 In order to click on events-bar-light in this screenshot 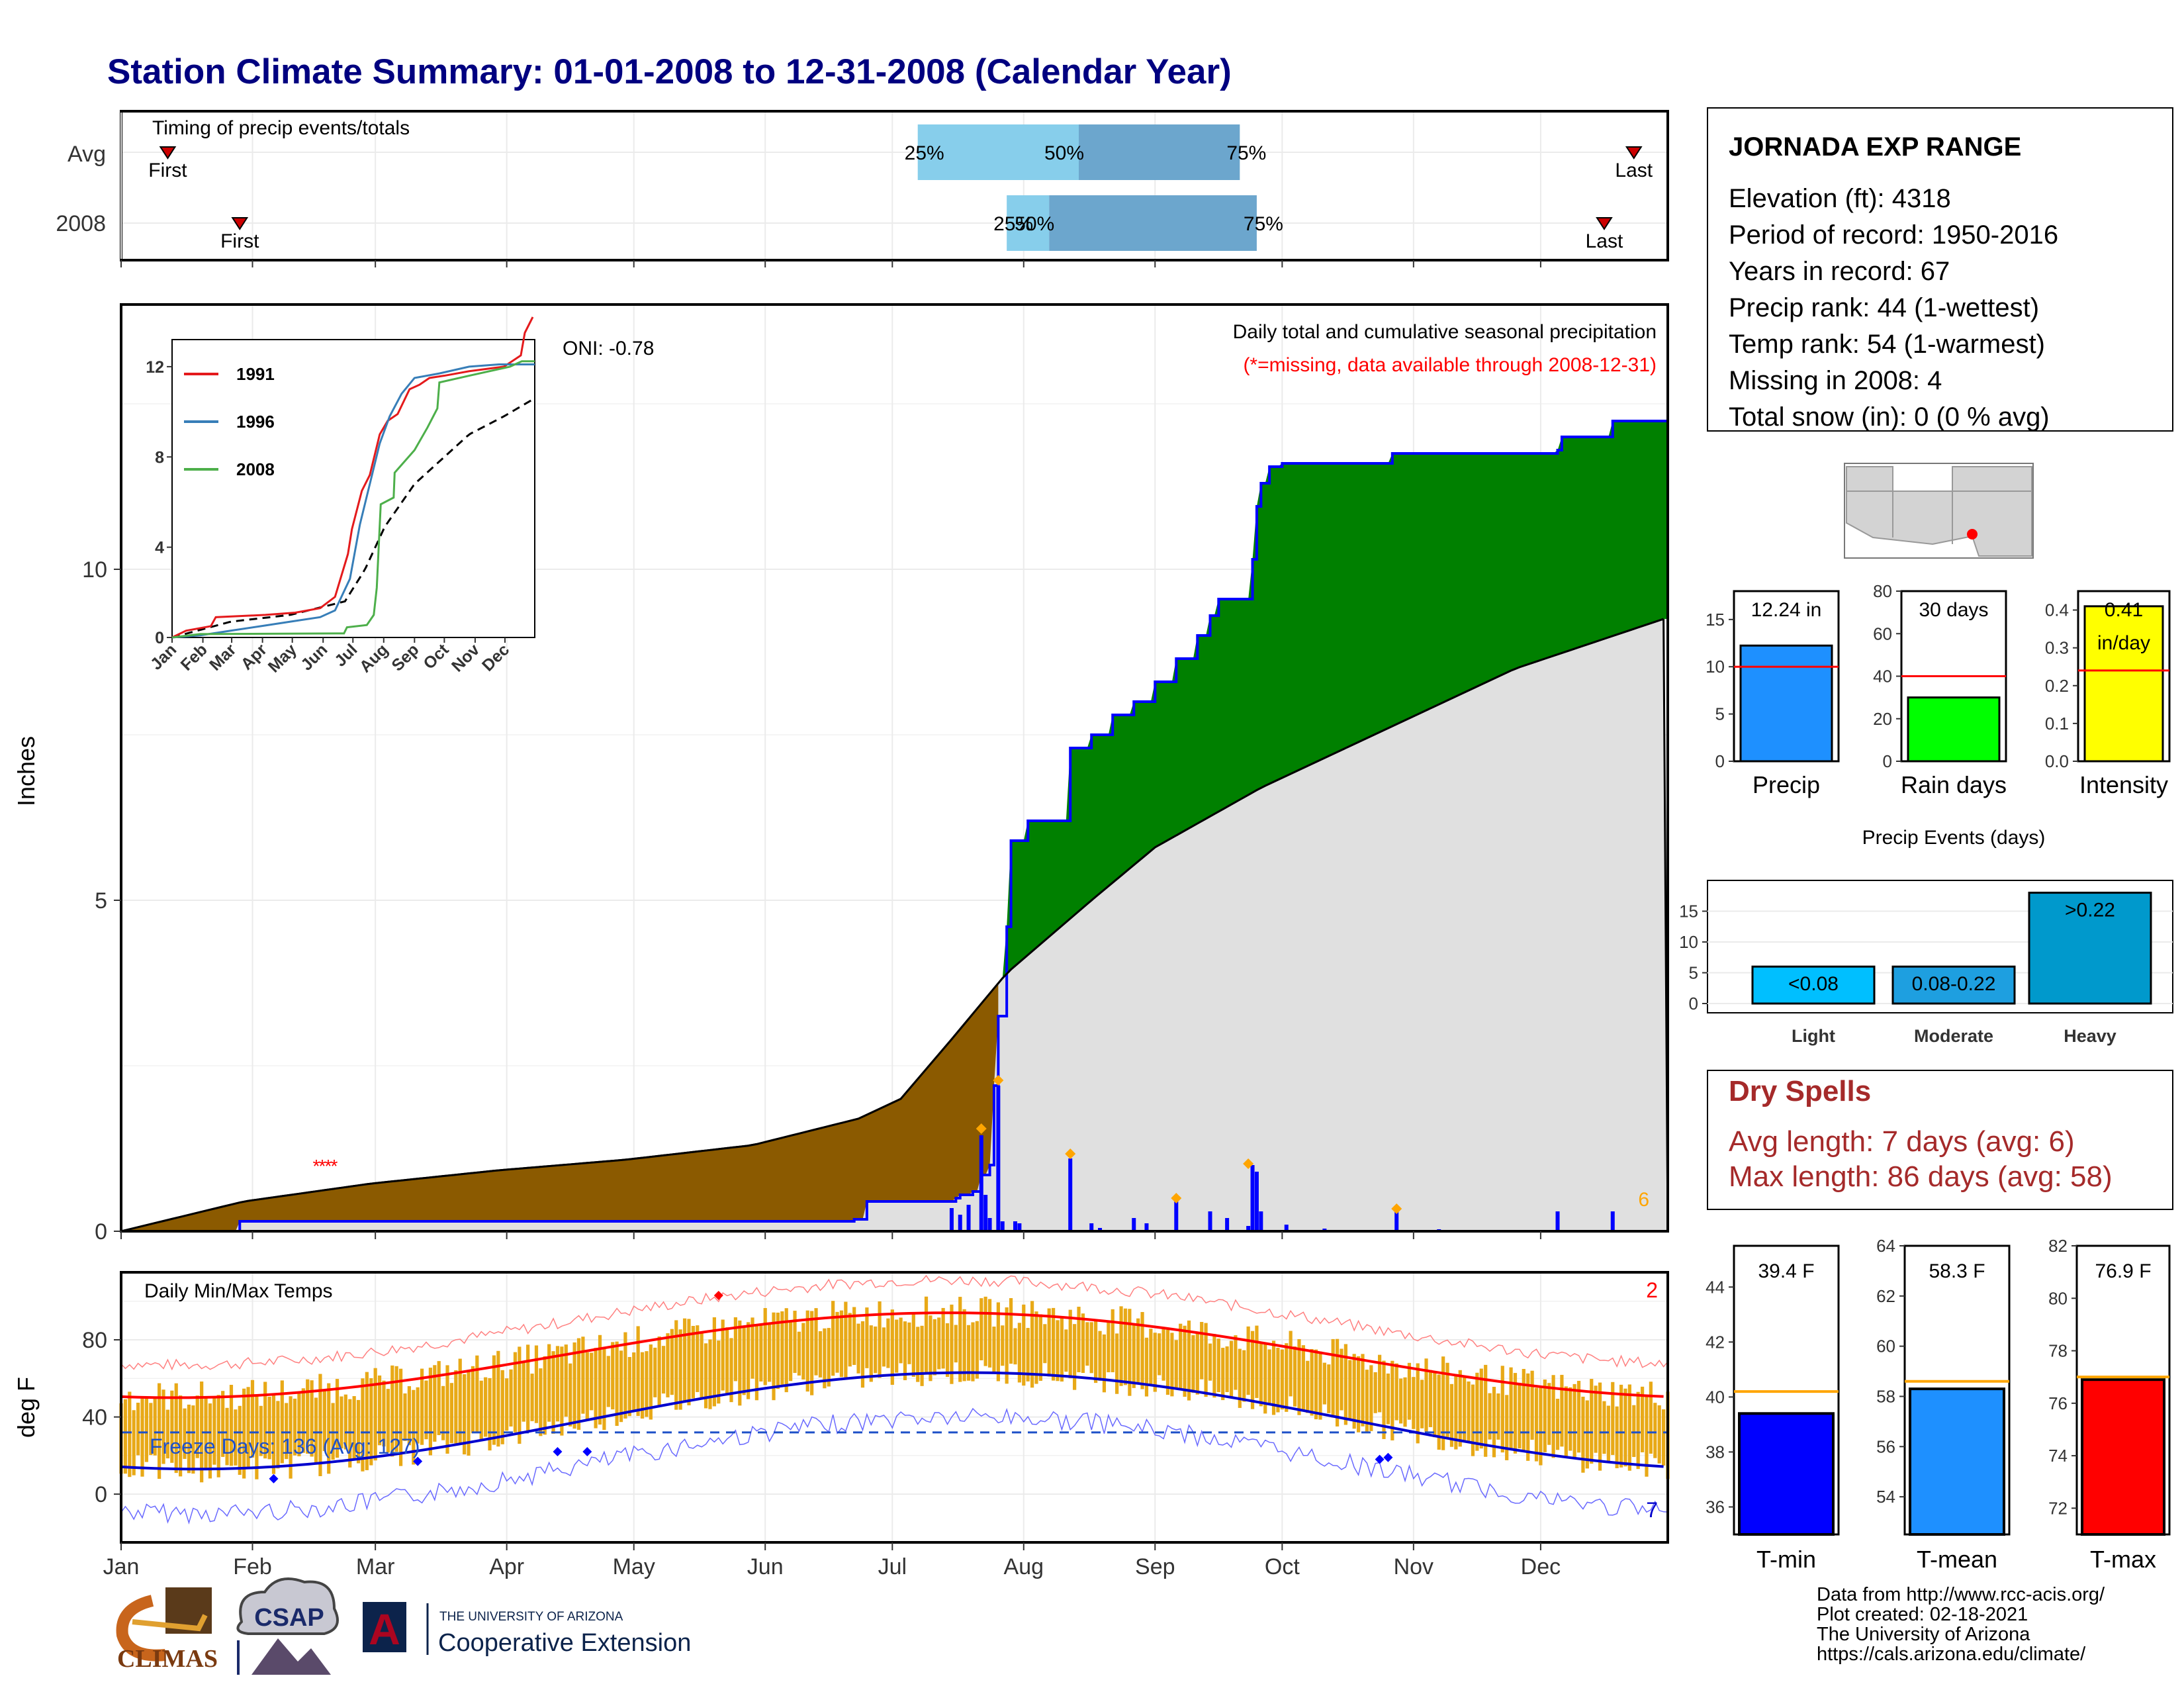, I will do `click(1814, 985)`.